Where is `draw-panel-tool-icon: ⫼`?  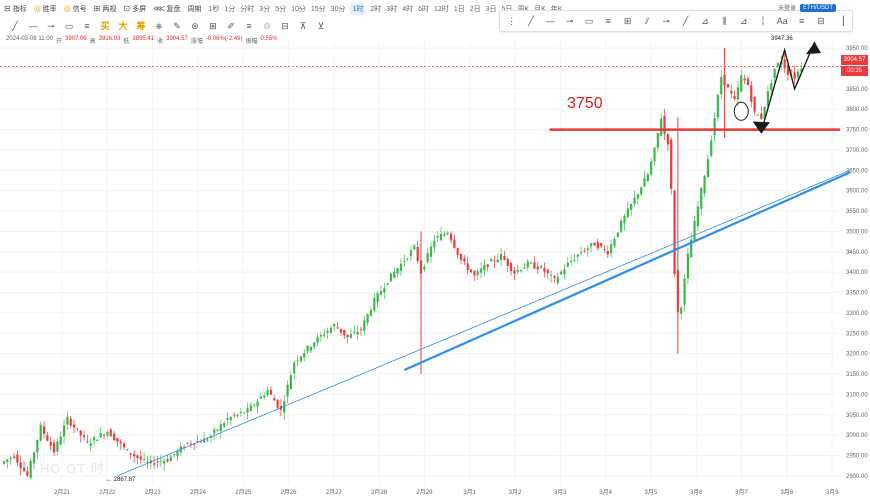 draw-panel-tool-icon: ⫼ is located at coordinates (724, 20).